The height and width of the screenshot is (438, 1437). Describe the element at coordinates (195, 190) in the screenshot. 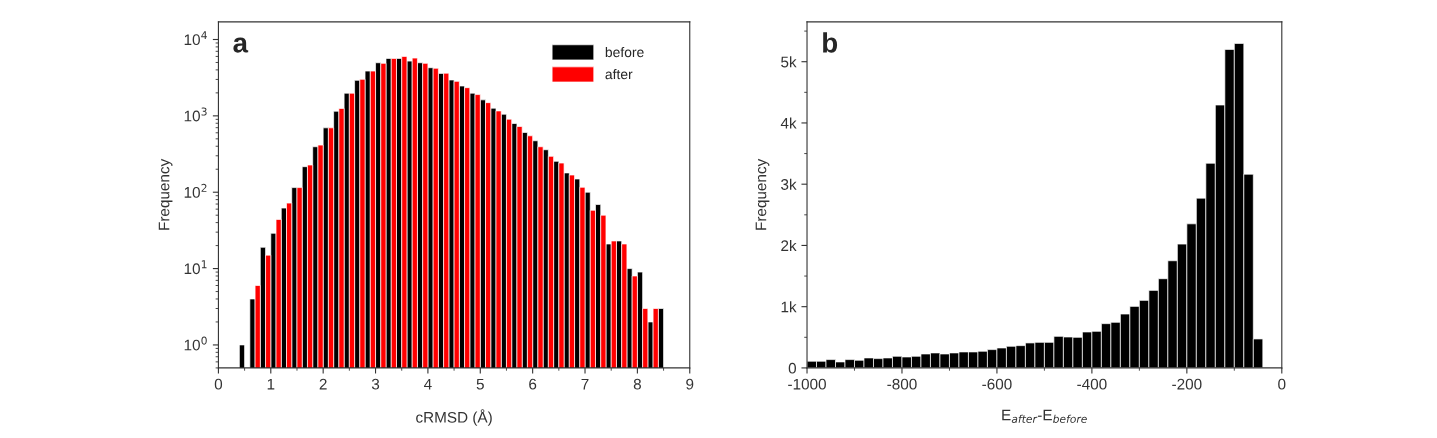

I see `y-tick-label: 10$^{2}$` at that location.